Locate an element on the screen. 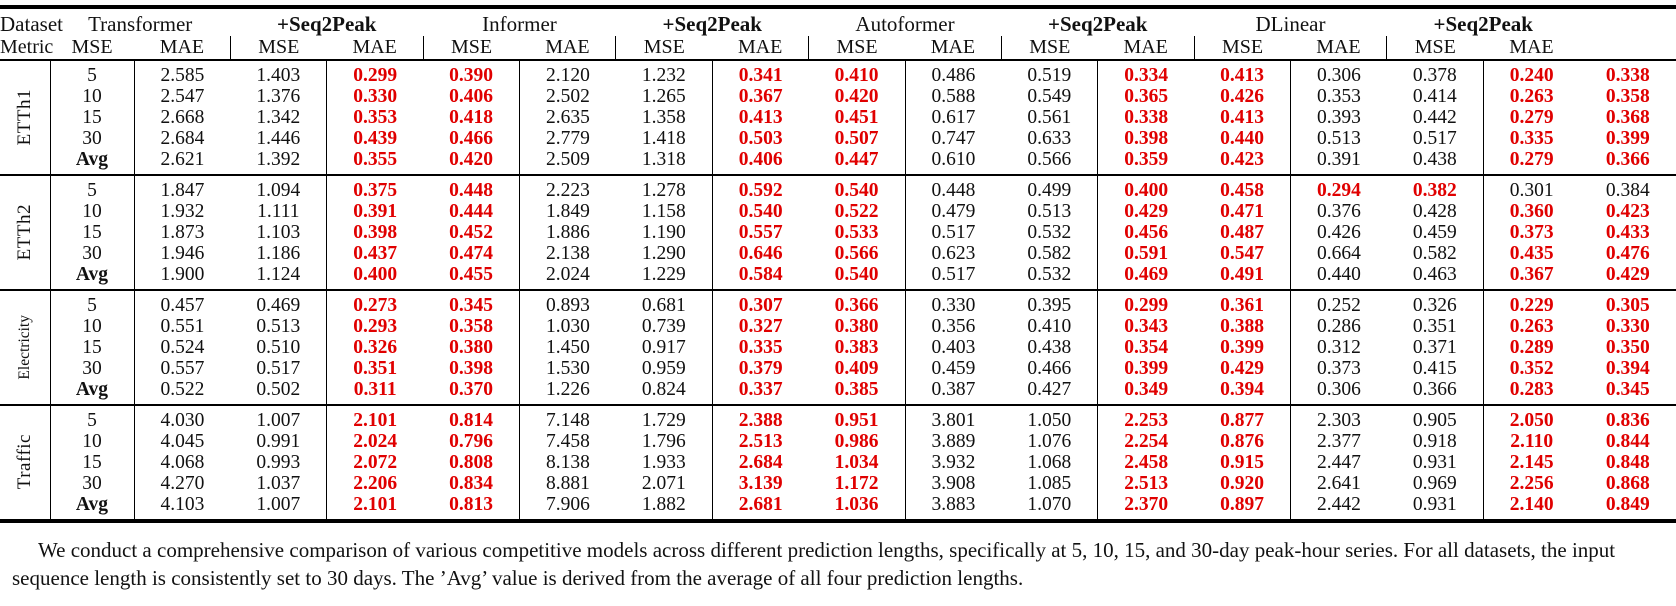 The image size is (1676, 606). value-cell: 0.592 is located at coordinates (760, 190).